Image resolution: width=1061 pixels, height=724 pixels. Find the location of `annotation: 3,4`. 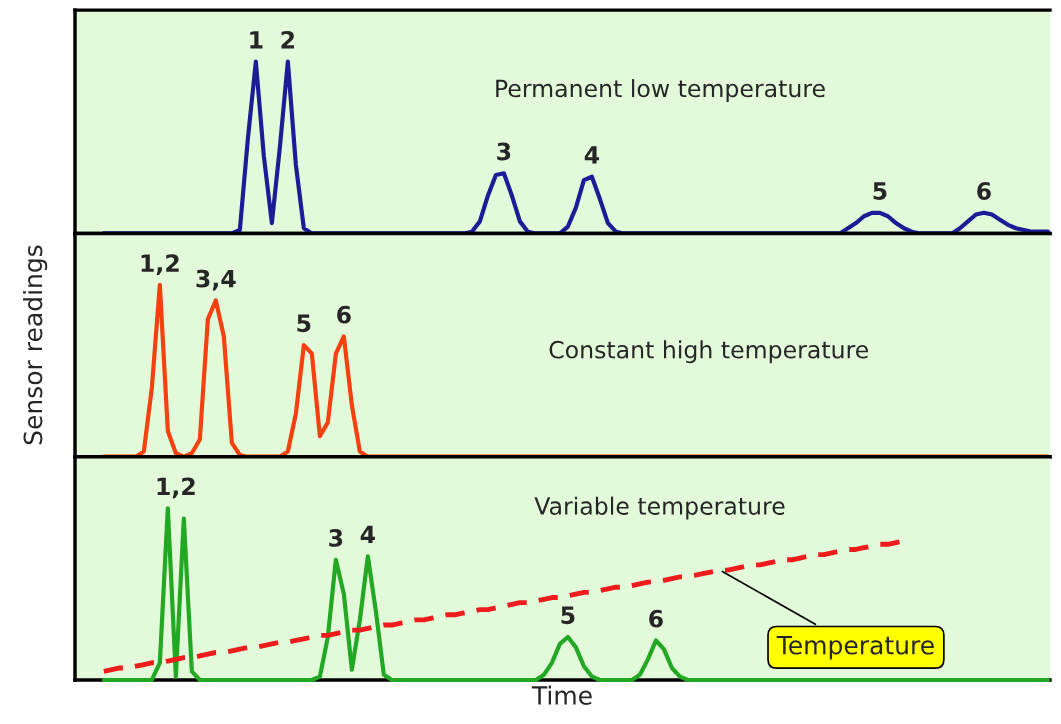

annotation: 3,4 is located at coordinates (216, 280).